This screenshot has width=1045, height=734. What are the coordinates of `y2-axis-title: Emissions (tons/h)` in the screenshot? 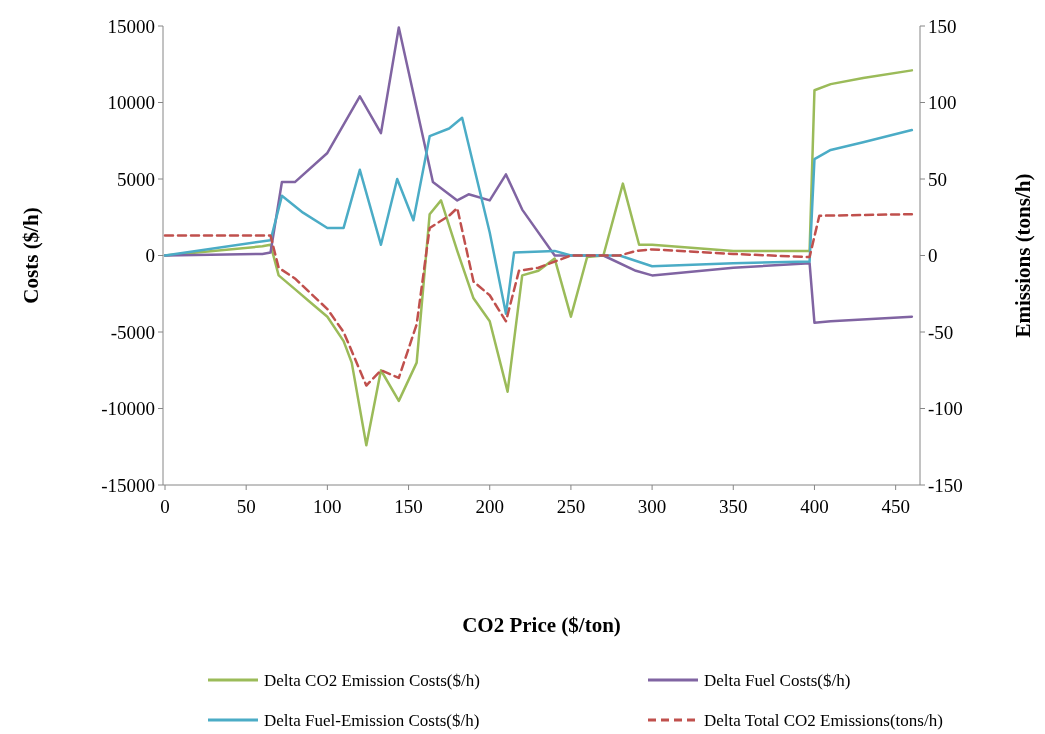 It's located at (1023, 255).